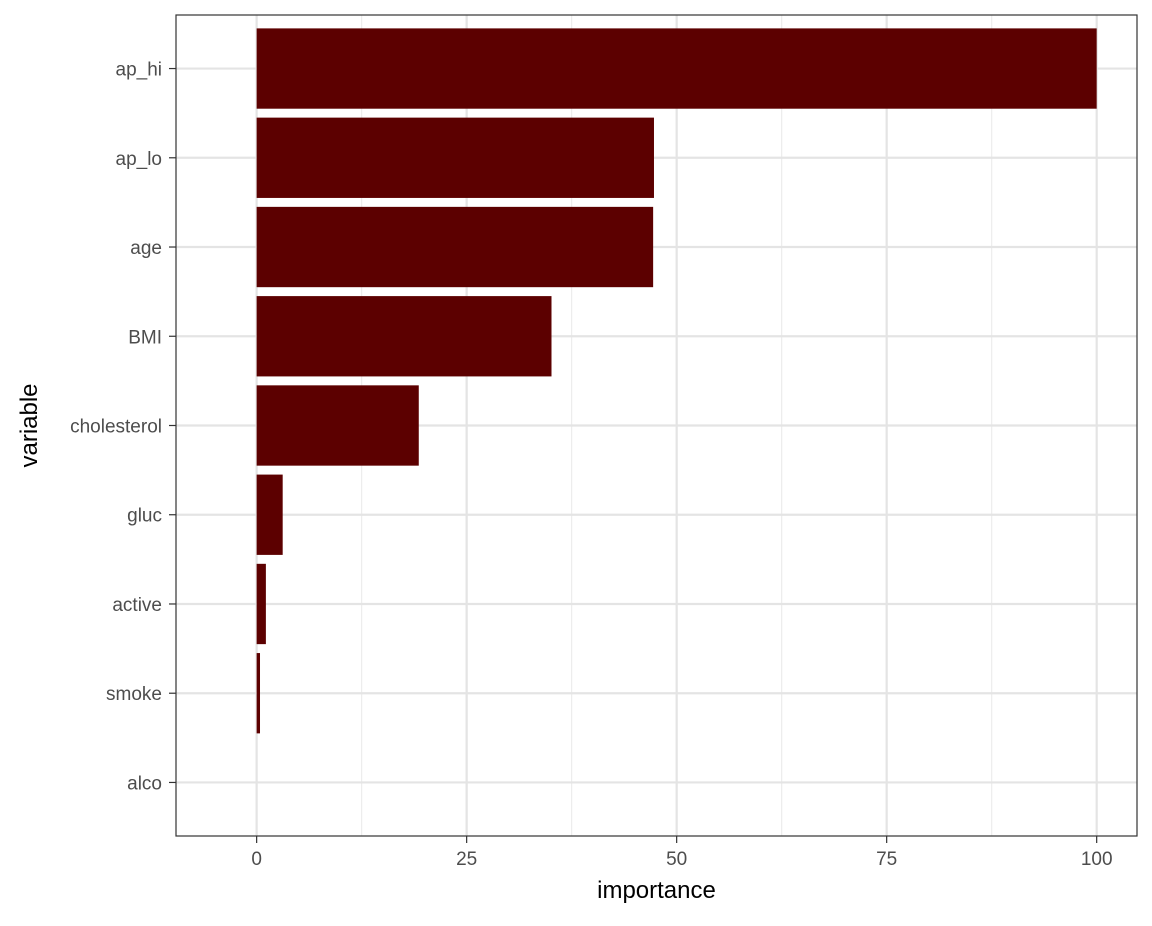 This screenshot has height=926, width=1152. Describe the element at coordinates (139, 70) in the screenshot. I see `y-tick-label: ap_hi` at that location.